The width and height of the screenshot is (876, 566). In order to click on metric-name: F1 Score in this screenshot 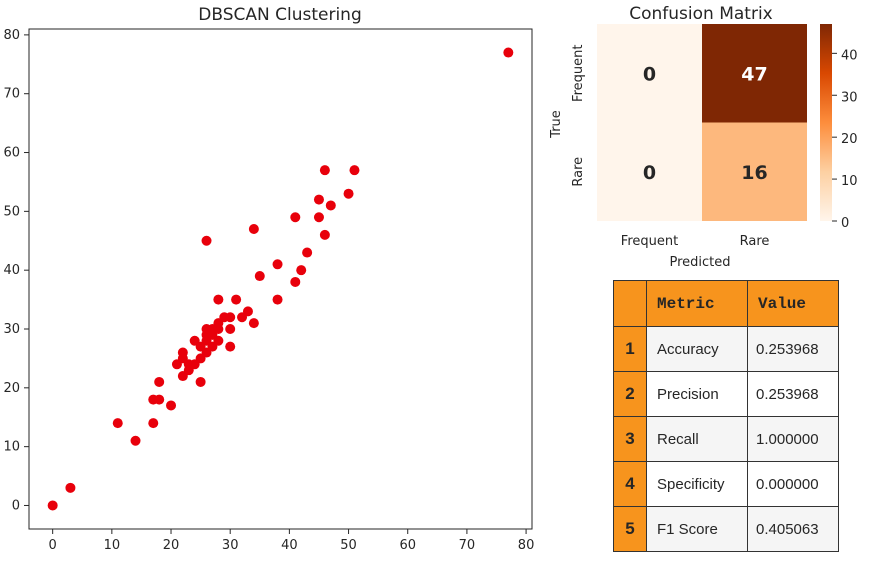, I will do `click(697, 529)`.